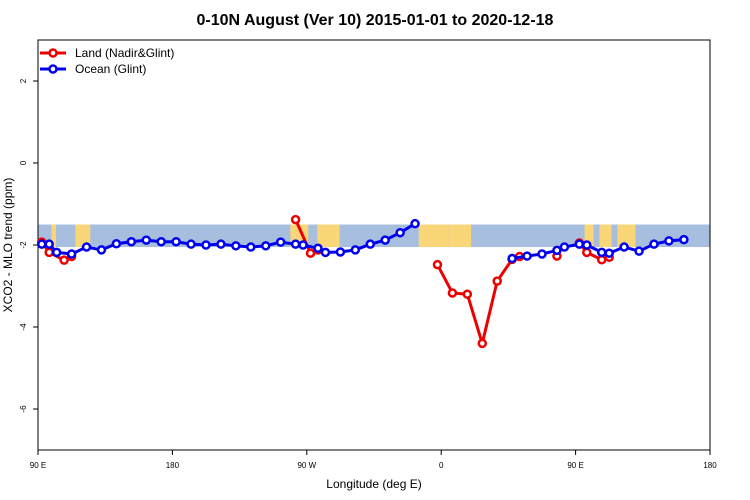  What do you see at coordinates (441, 465) in the screenshot?
I see `x-tick-label-3: 0` at bounding box center [441, 465].